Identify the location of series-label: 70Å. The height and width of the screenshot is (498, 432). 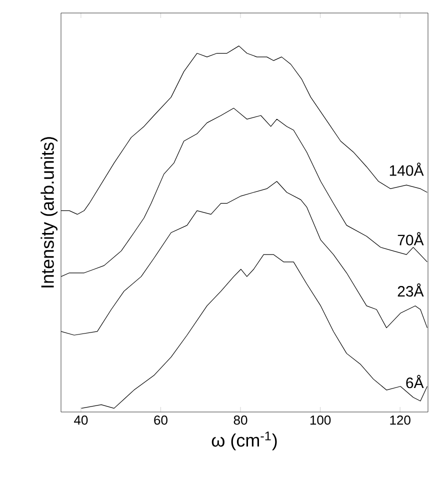
(411, 239).